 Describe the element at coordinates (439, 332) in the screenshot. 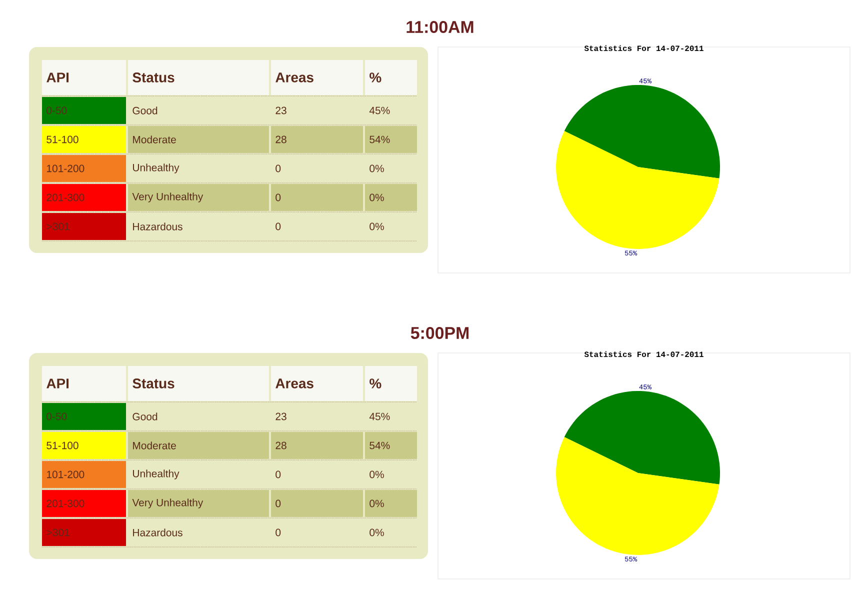

I see `text: 5:00PM` at that location.